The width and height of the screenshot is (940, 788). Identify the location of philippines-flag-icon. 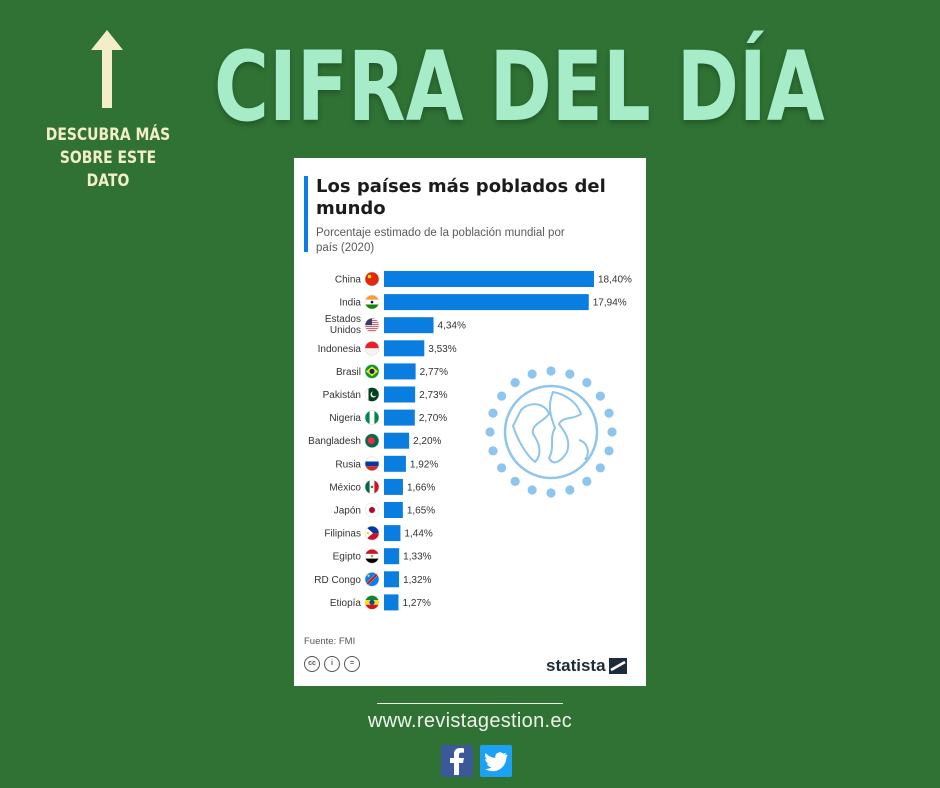
(372, 533).